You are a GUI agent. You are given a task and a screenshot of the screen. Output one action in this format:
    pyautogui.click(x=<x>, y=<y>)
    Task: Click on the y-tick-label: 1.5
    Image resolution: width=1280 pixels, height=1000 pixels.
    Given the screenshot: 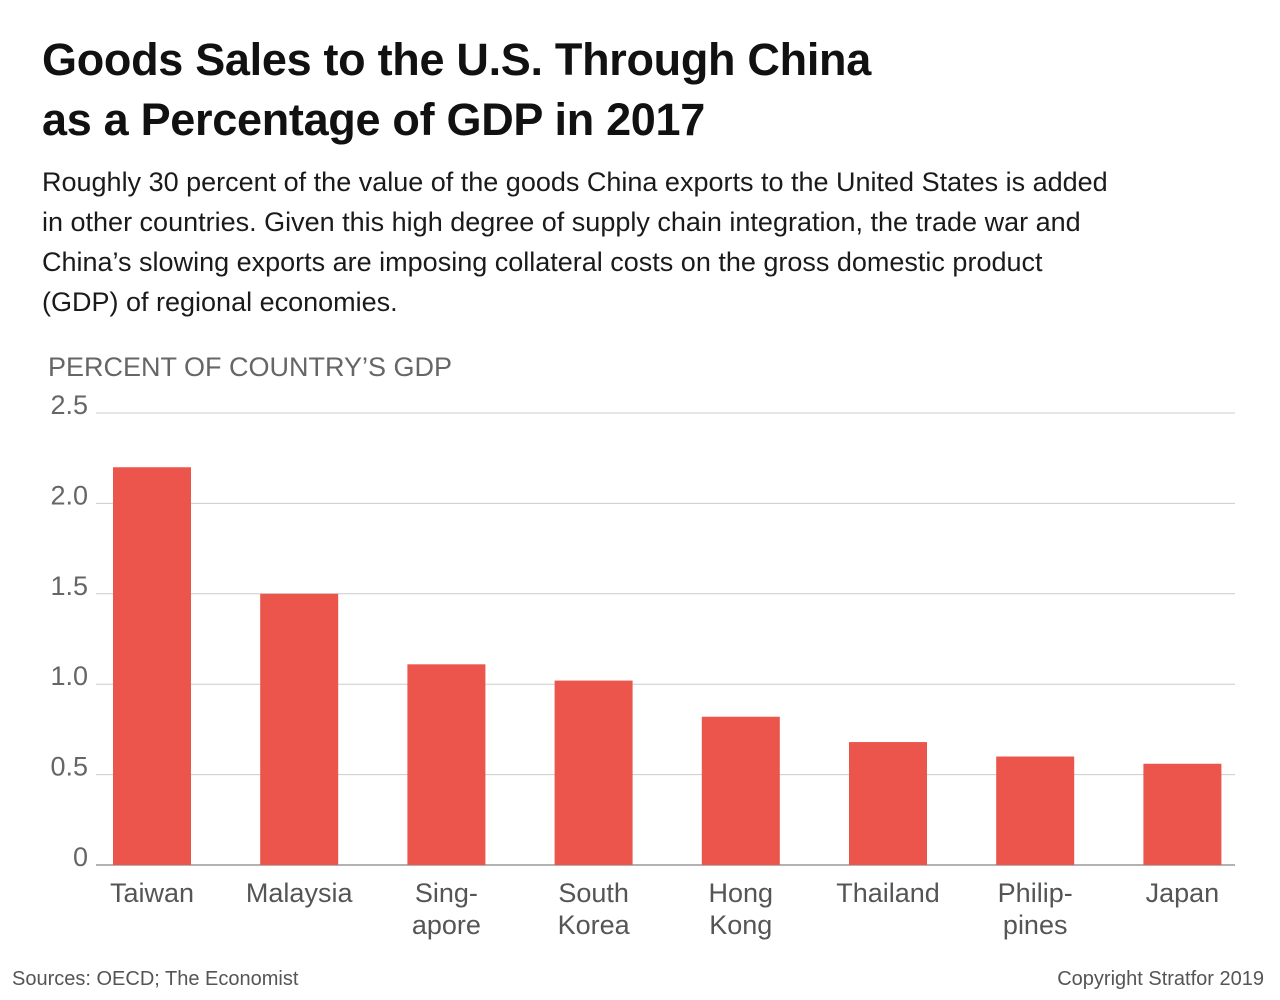 What is the action you would take?
    pyautogui.click(x=69, y=586)
    